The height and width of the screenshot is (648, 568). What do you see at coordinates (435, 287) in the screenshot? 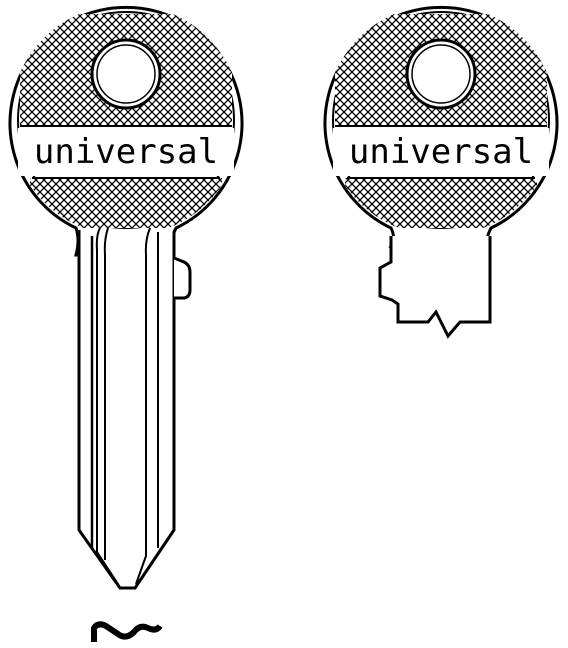
I see `keyway-profile` at bounding box center [435, 287].